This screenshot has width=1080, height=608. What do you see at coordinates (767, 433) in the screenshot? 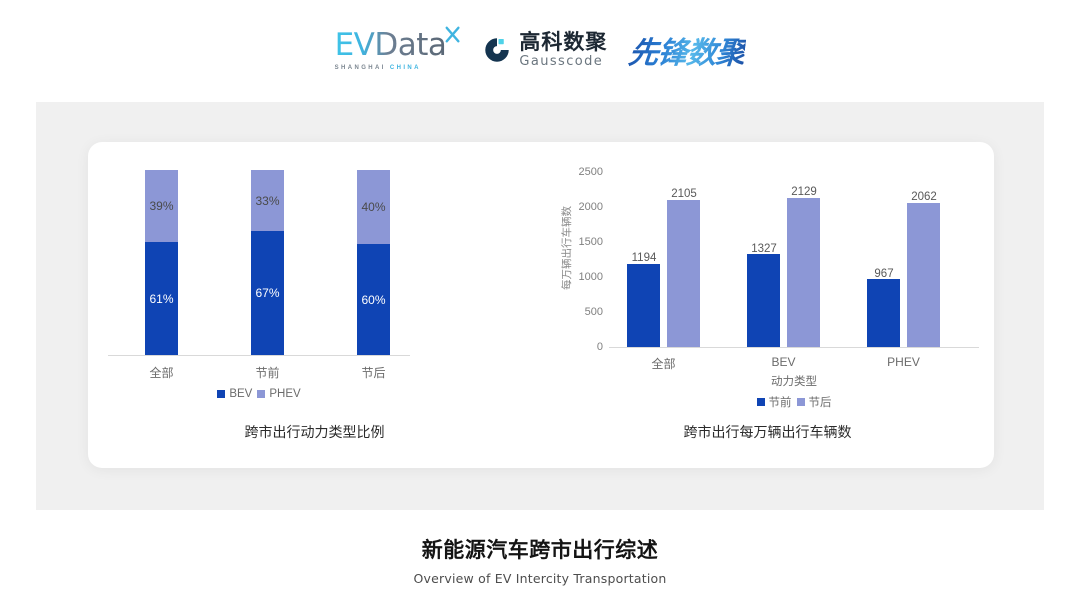
I see `right-chart-caption: 跨市出行每万辆出行车辆数` at bounding box center [767, 433].